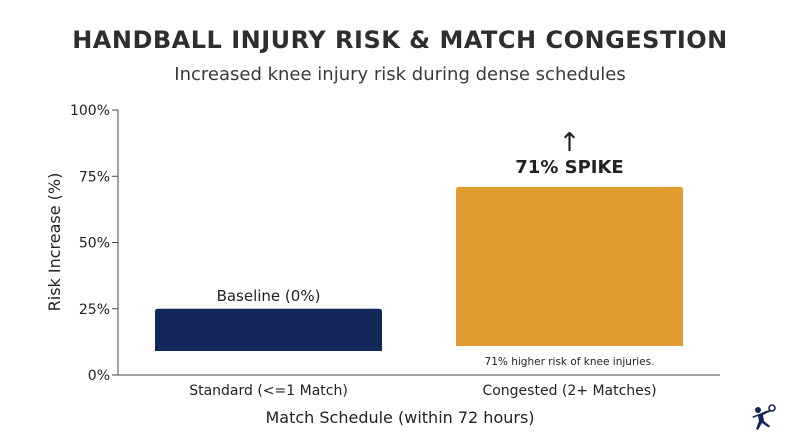  I want to click on x-axis-label-main: Match Schedule, so click(328, 417).